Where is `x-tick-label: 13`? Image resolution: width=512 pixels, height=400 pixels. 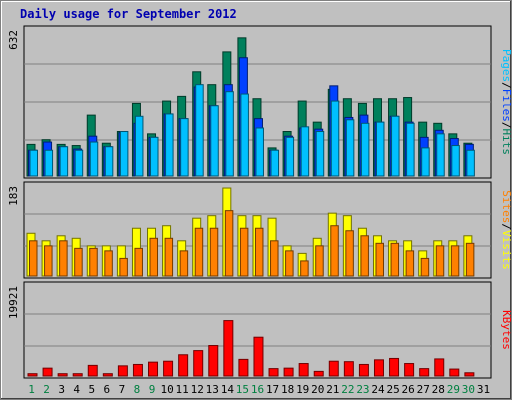 x-tick-label: 13 is located at coordinates (212, 389).